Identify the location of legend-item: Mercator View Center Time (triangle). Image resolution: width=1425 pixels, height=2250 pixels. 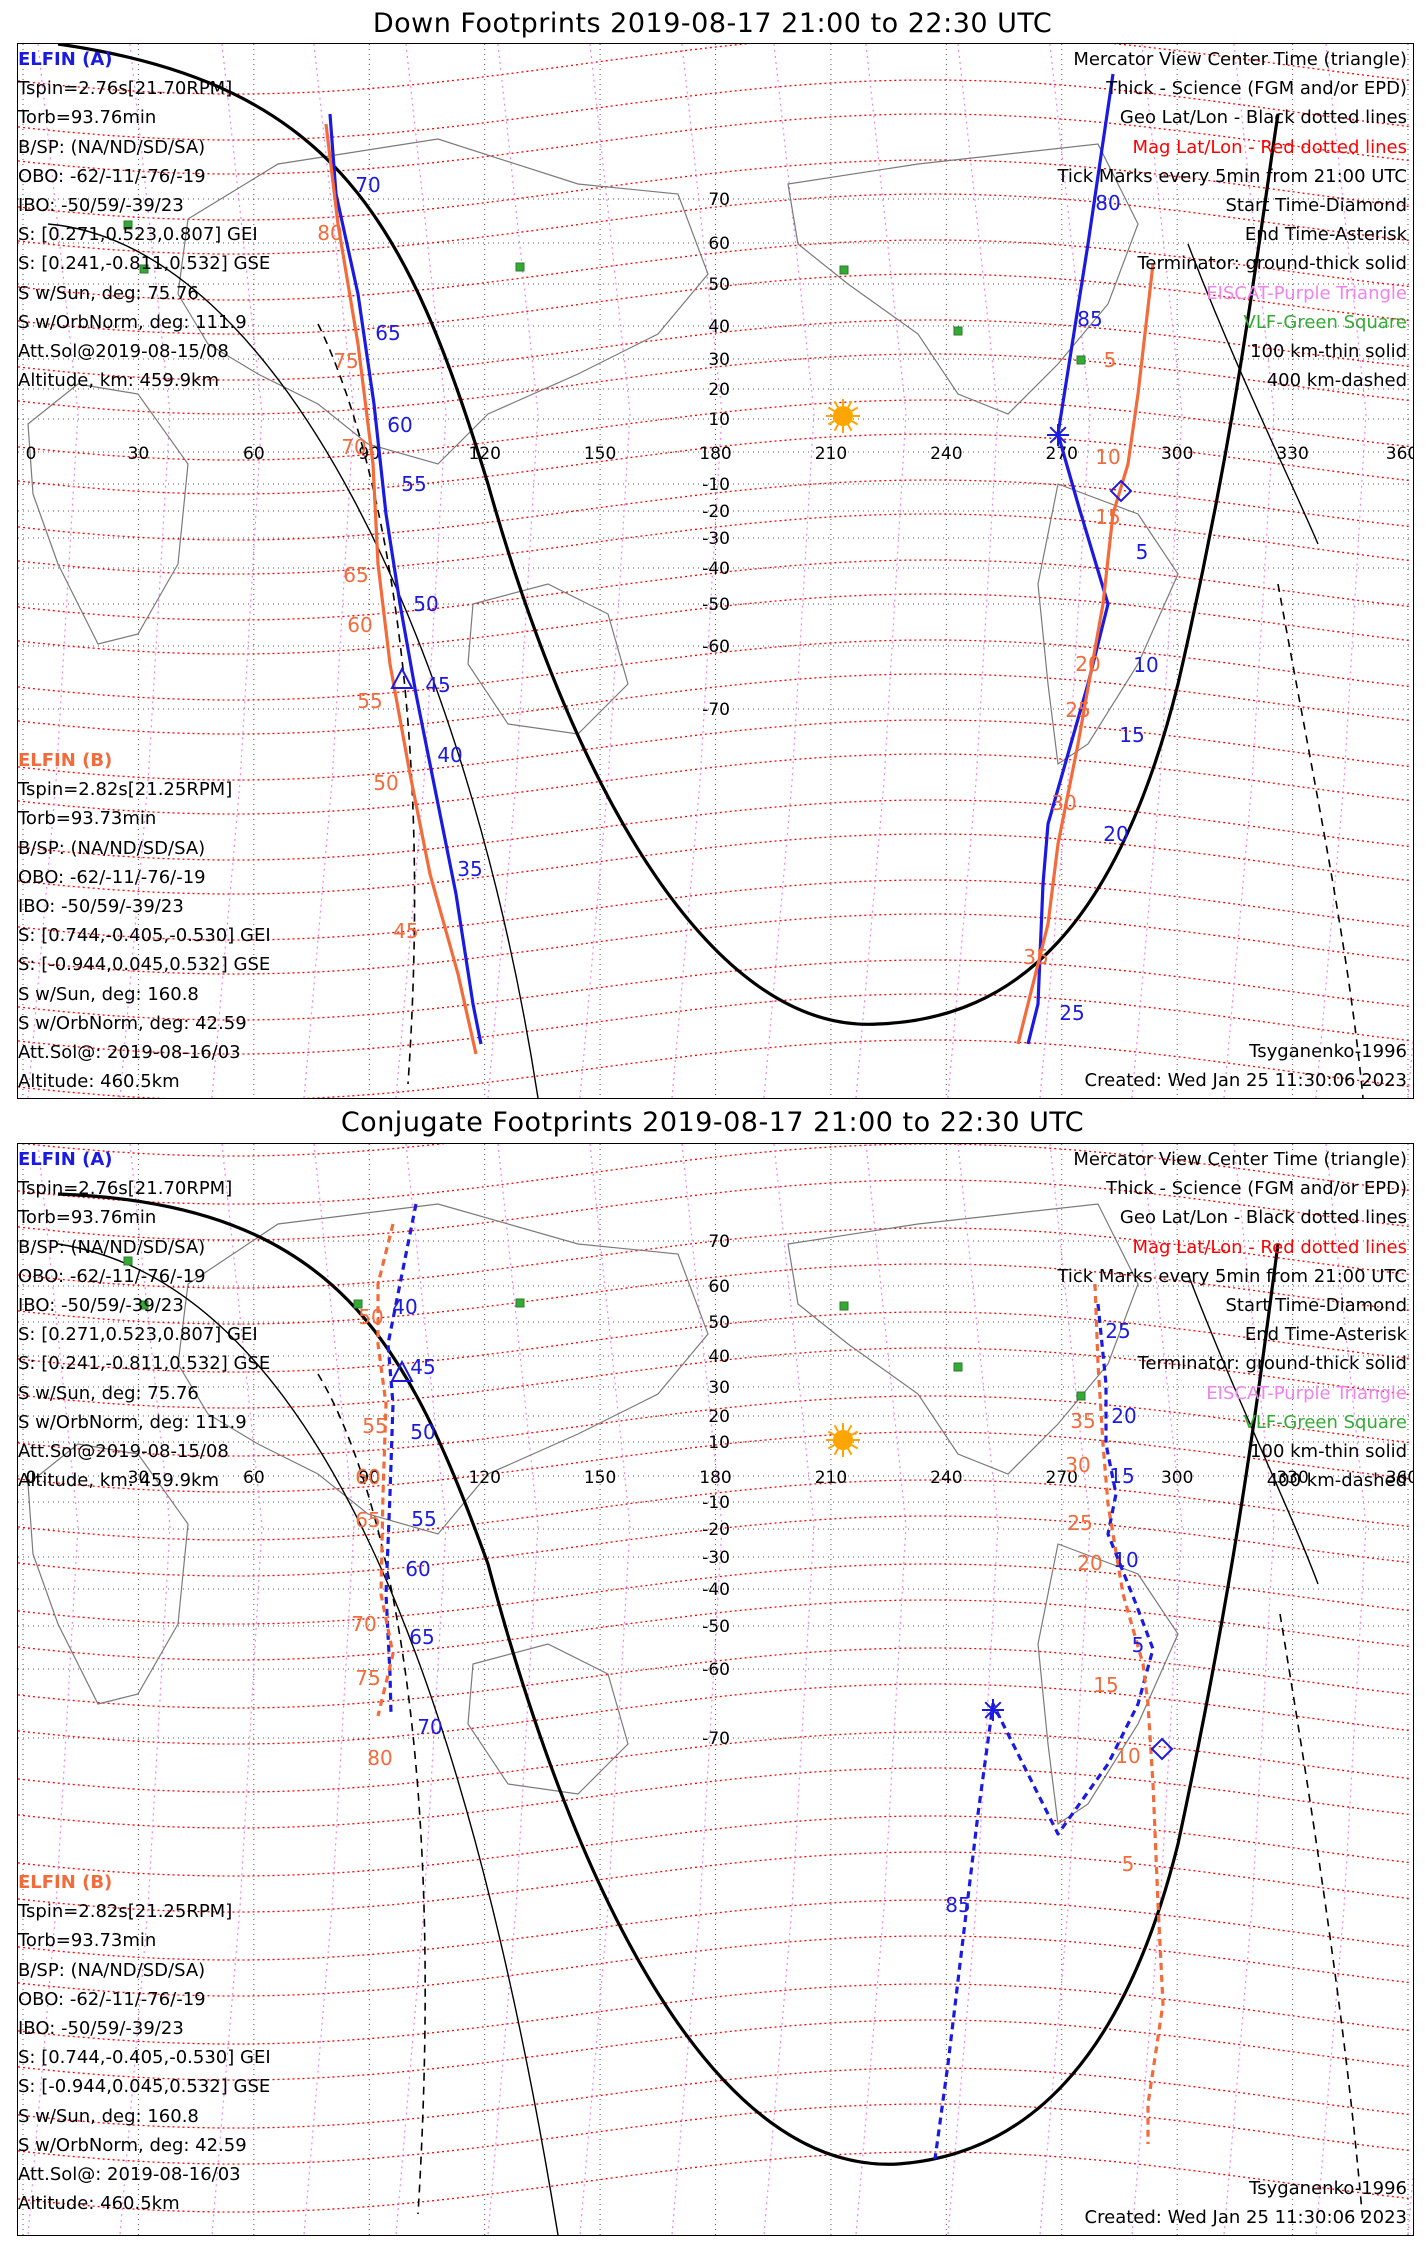
(1240, 59).